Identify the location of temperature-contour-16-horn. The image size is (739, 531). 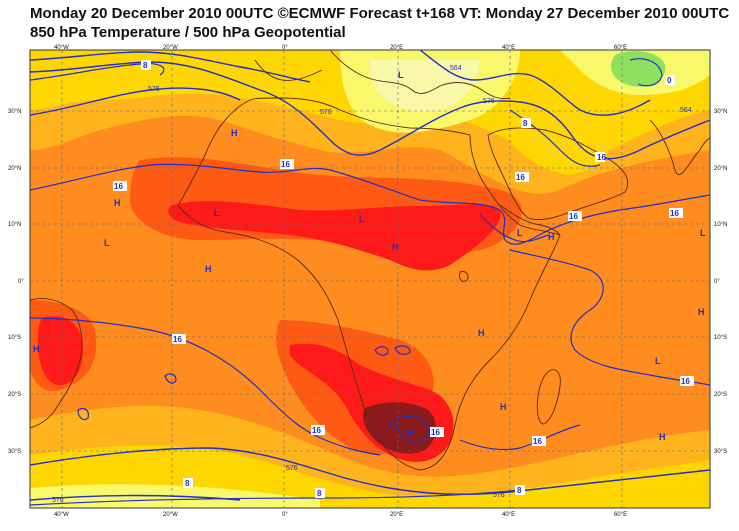
(514, 228).